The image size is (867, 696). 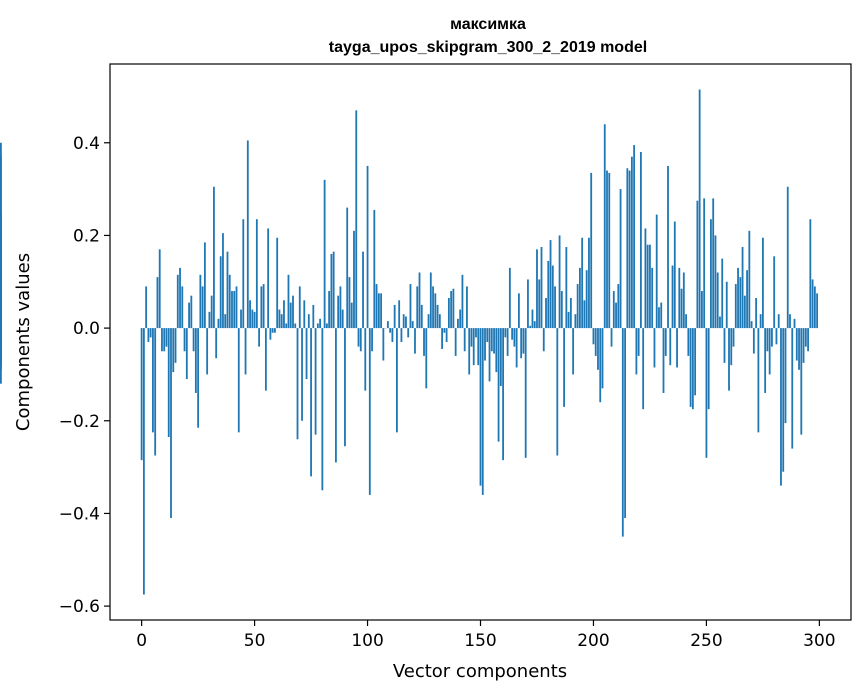 I want to click on x-tick-label: 300, so click(x=819, y=641).